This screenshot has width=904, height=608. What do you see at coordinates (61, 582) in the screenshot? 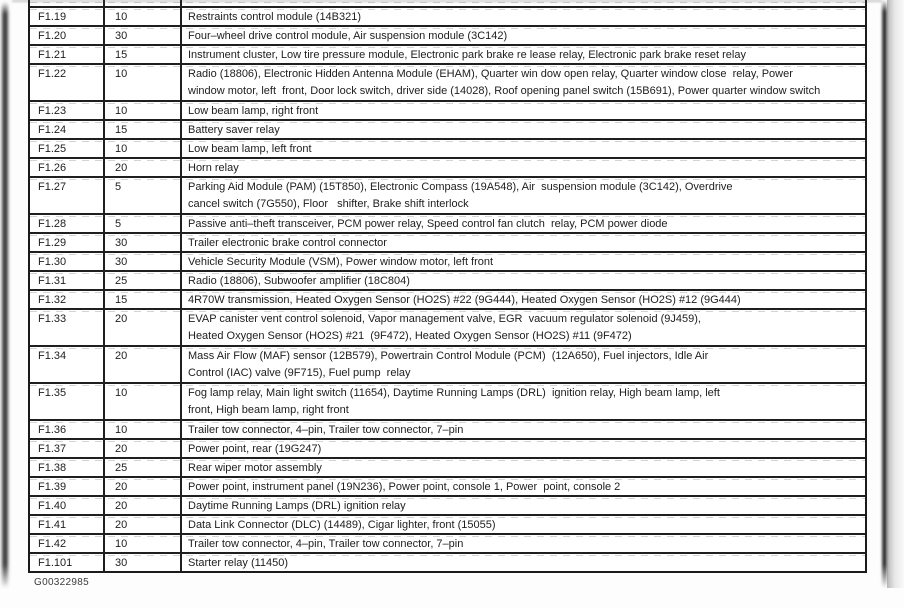
I see `figure-code: G00322985` at bounding box center [61, 582].